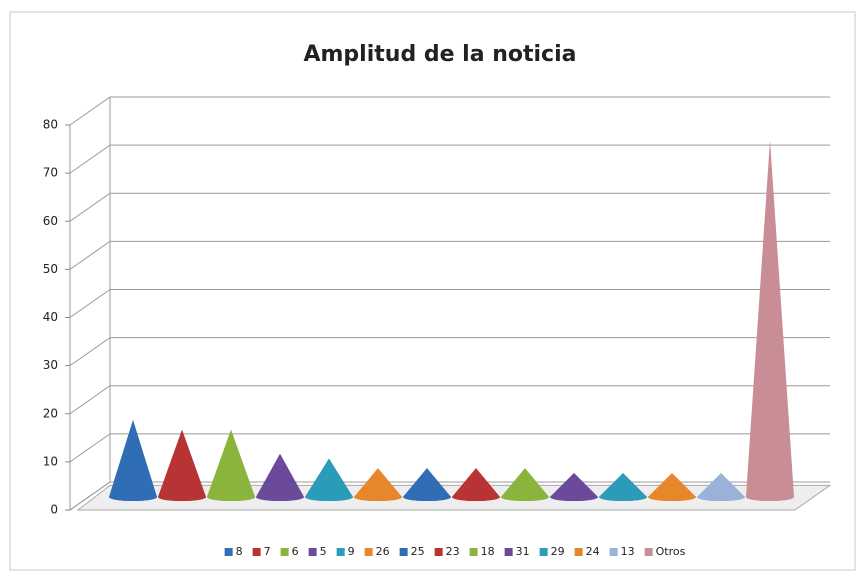 This screenshot has width=859, height=574. What do you see at coordinates (50, 365) in the screenshot?
I see `y-tick-label: 30` at bounding box center [50, 365].